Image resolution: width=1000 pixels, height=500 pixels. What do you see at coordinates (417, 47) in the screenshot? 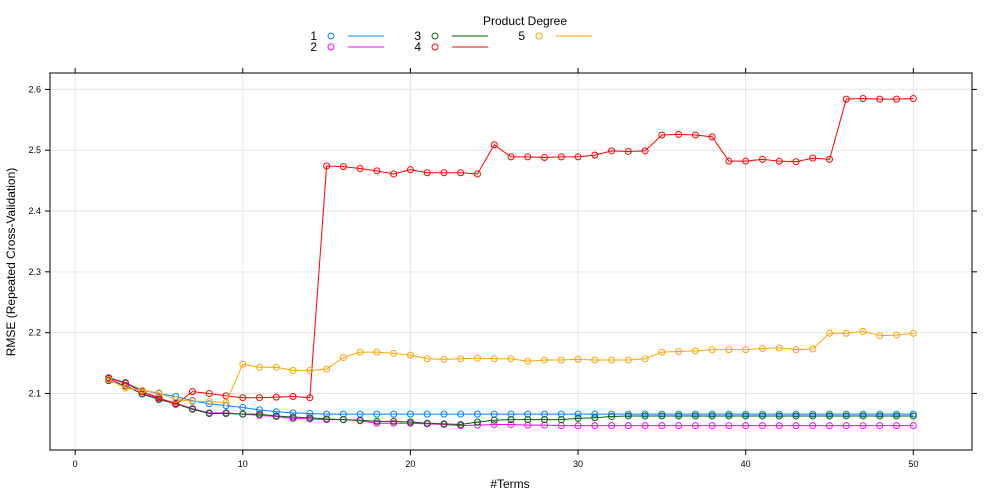
I see `legend-label: 4` at bounding box center [417, 47].